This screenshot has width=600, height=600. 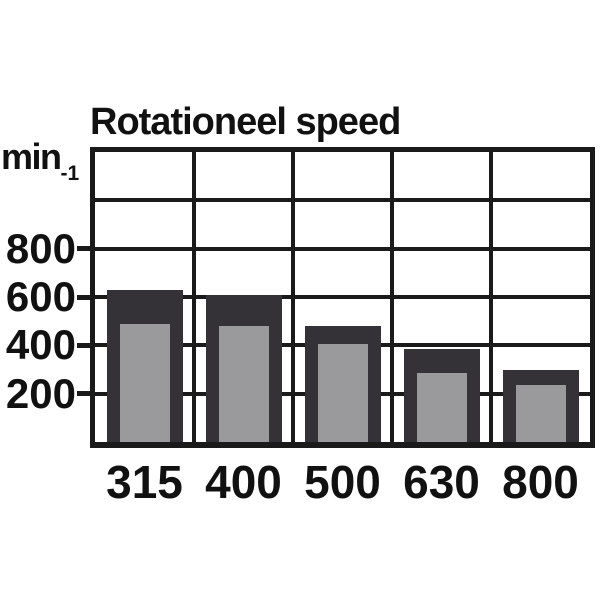 I want to click on y-axis-tick-label: 200, so click(x=40, y=393).